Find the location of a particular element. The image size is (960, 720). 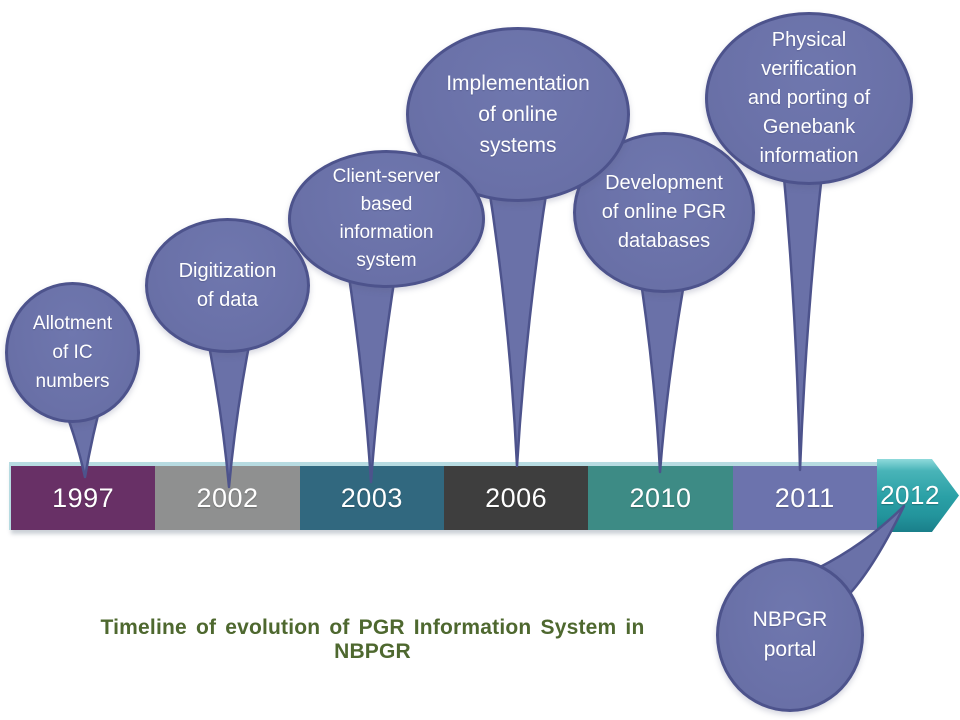

timeline-segment-1997: 1997 is located at coordinates (83, 498).